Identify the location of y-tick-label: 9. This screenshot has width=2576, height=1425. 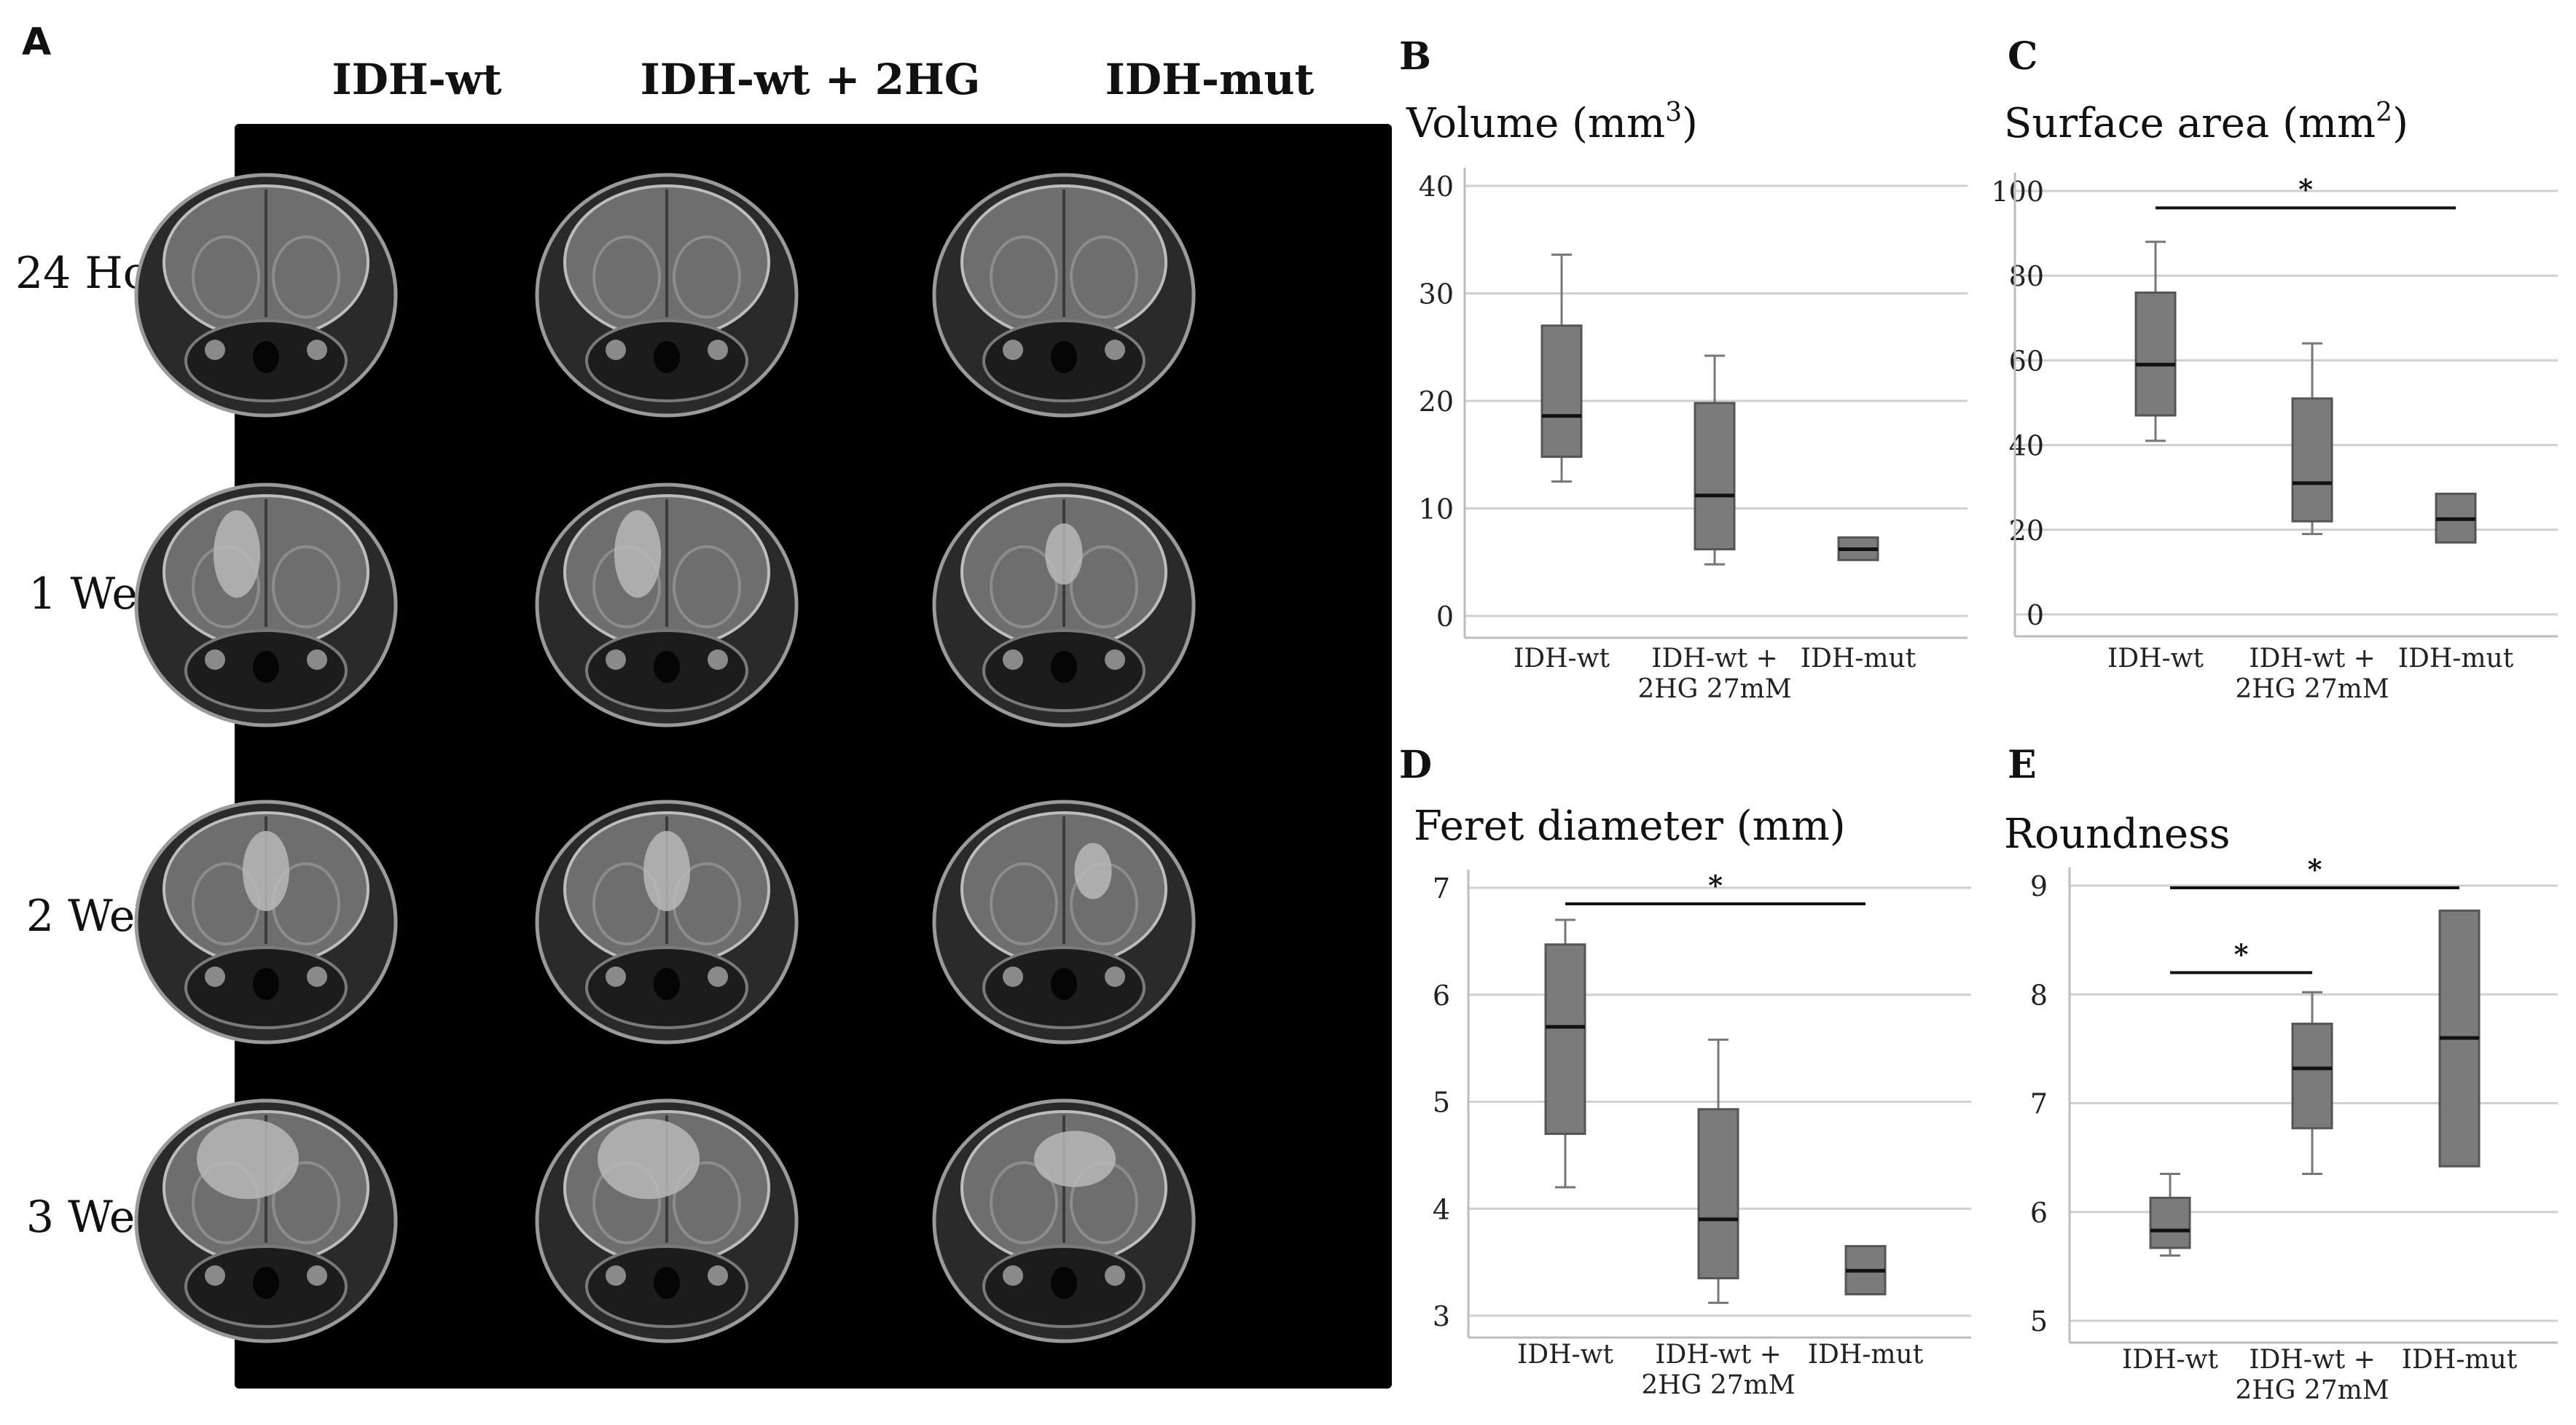
(2039, 886).